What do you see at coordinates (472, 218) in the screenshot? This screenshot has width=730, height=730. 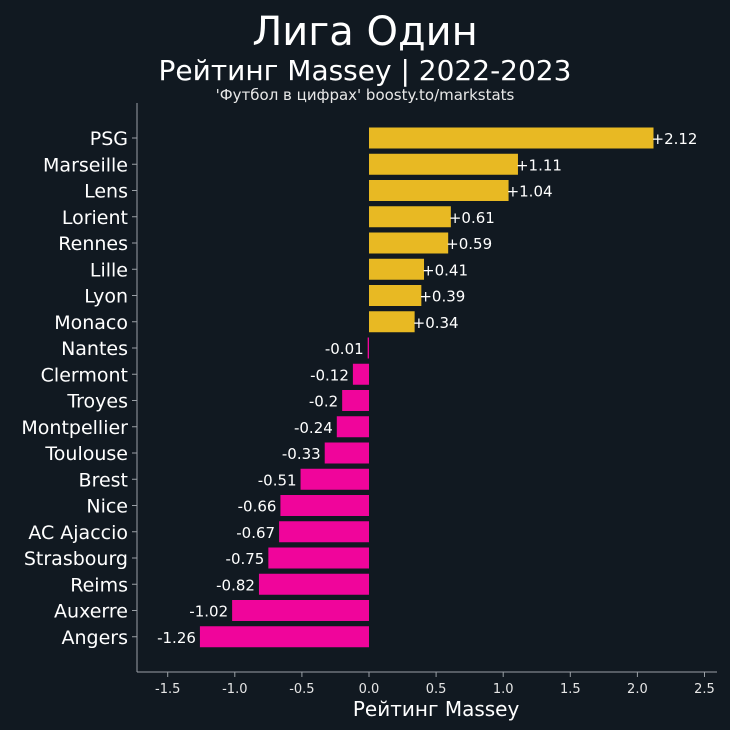 I see `value-label: +0.61` at bounding box center [472, 218].